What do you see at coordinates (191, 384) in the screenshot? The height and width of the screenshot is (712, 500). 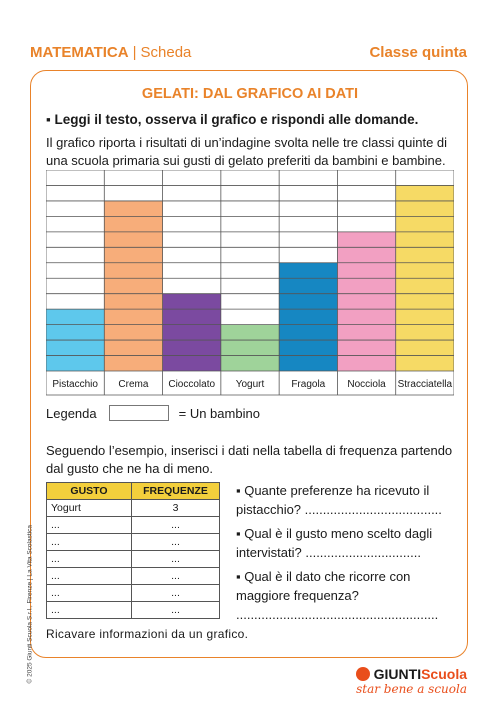 I see `category-label: Cioccolato` at bounding box center [191, 384].